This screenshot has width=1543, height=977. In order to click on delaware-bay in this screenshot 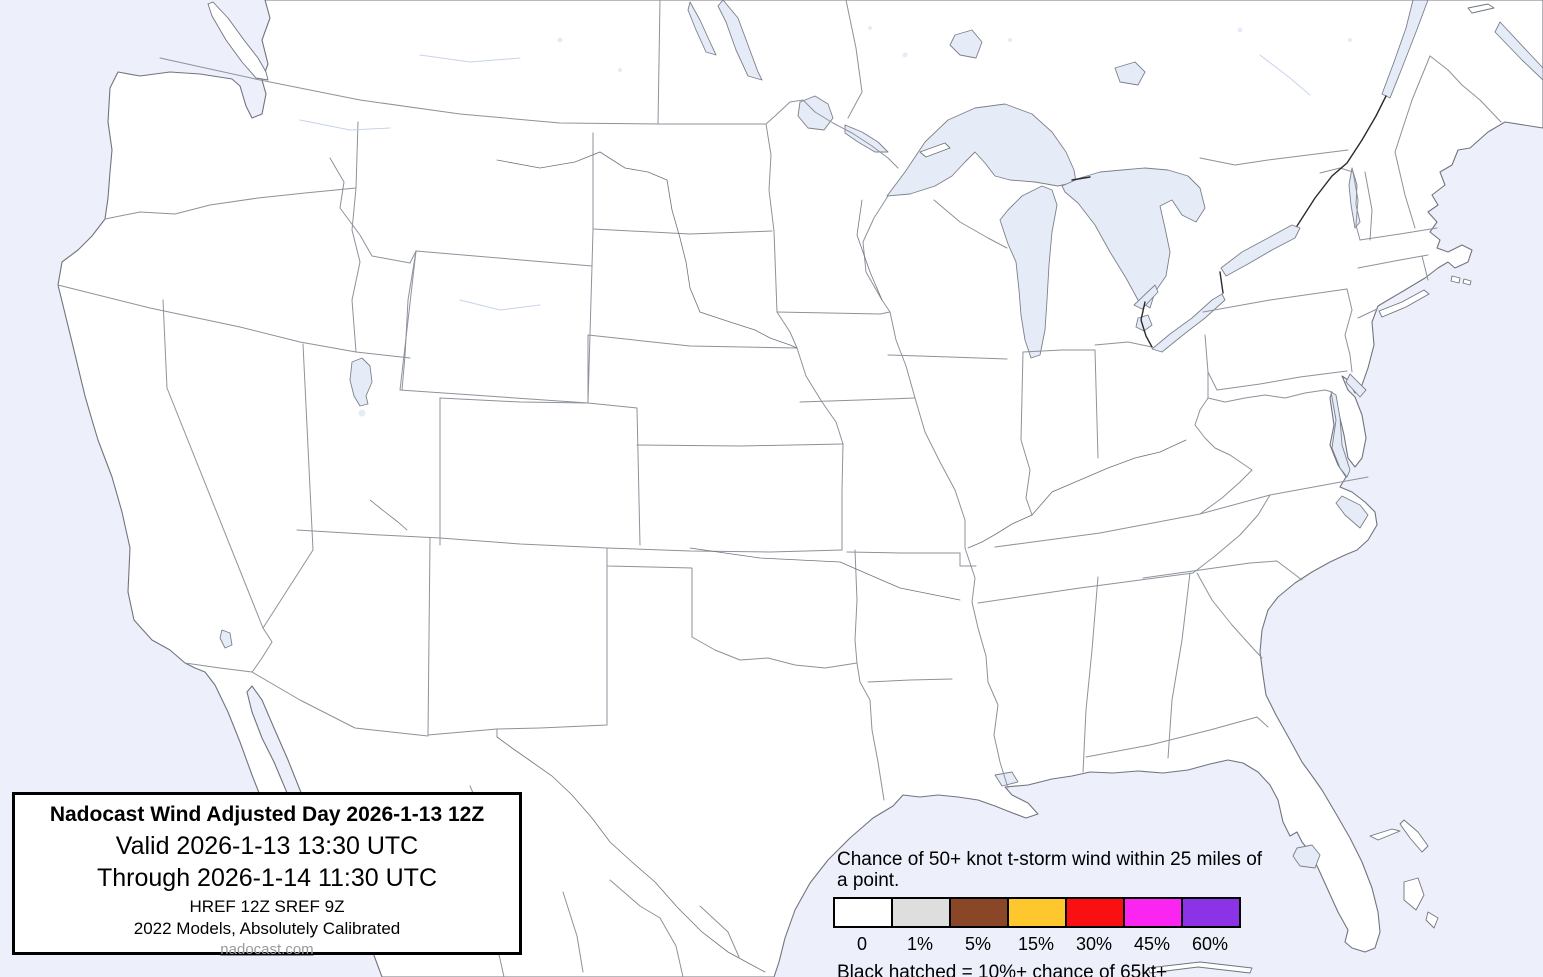, I will do `click(1356, 385)`.